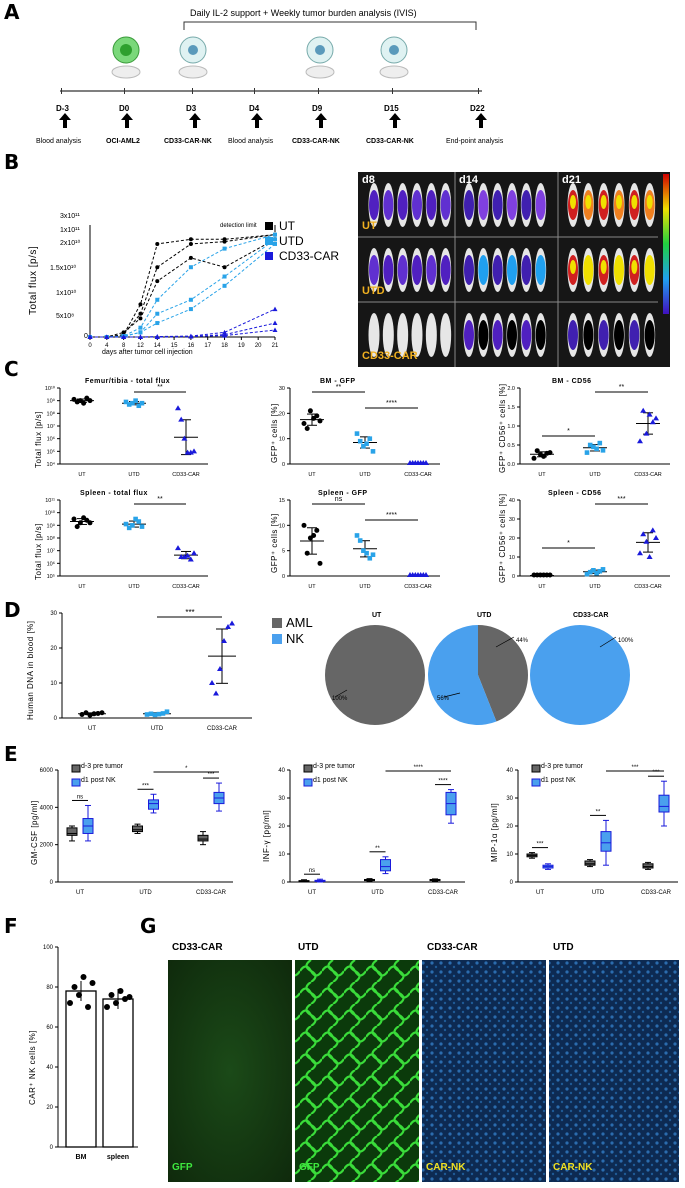 The height and width of the screenshot is (1188, 685). I want to click on event-label: Blood analysis, so click(59, 141).